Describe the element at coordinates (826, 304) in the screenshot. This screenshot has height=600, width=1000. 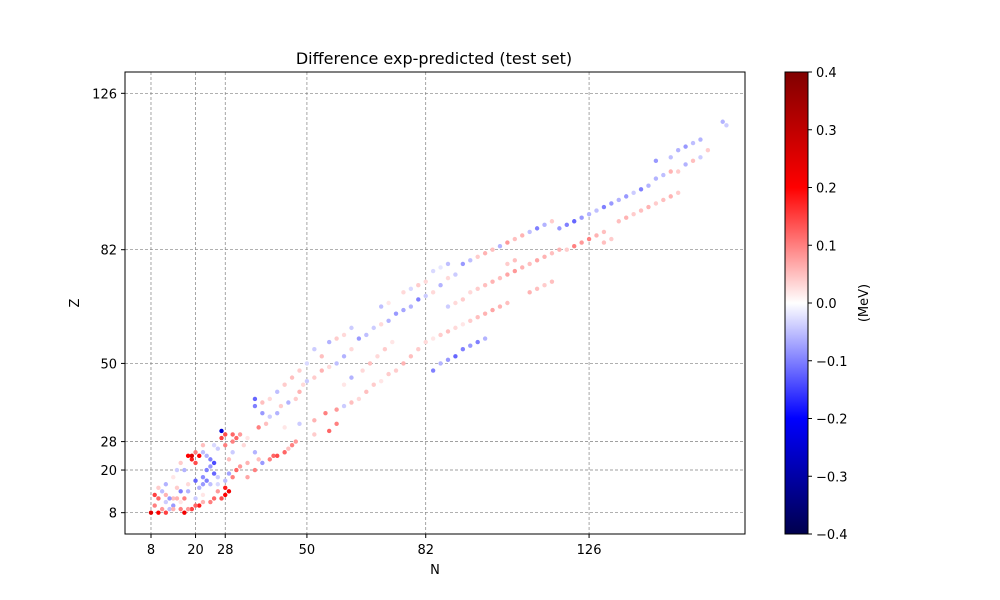
I see `colorbar-tick-label: 0.0` at that location.